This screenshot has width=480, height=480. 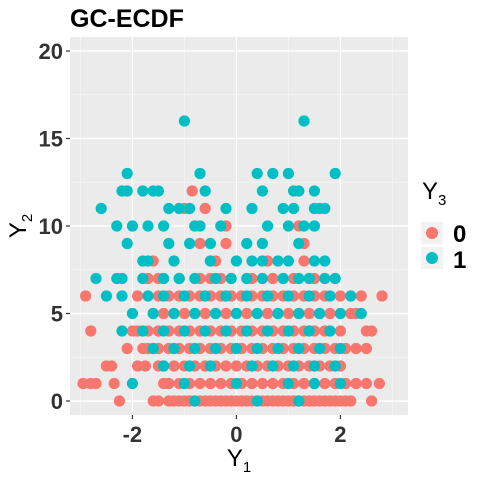 What do you see at coordinates (133, 434) in the screenshot?
I see `x-tick-label: -2` at bounding box center [133, 434].